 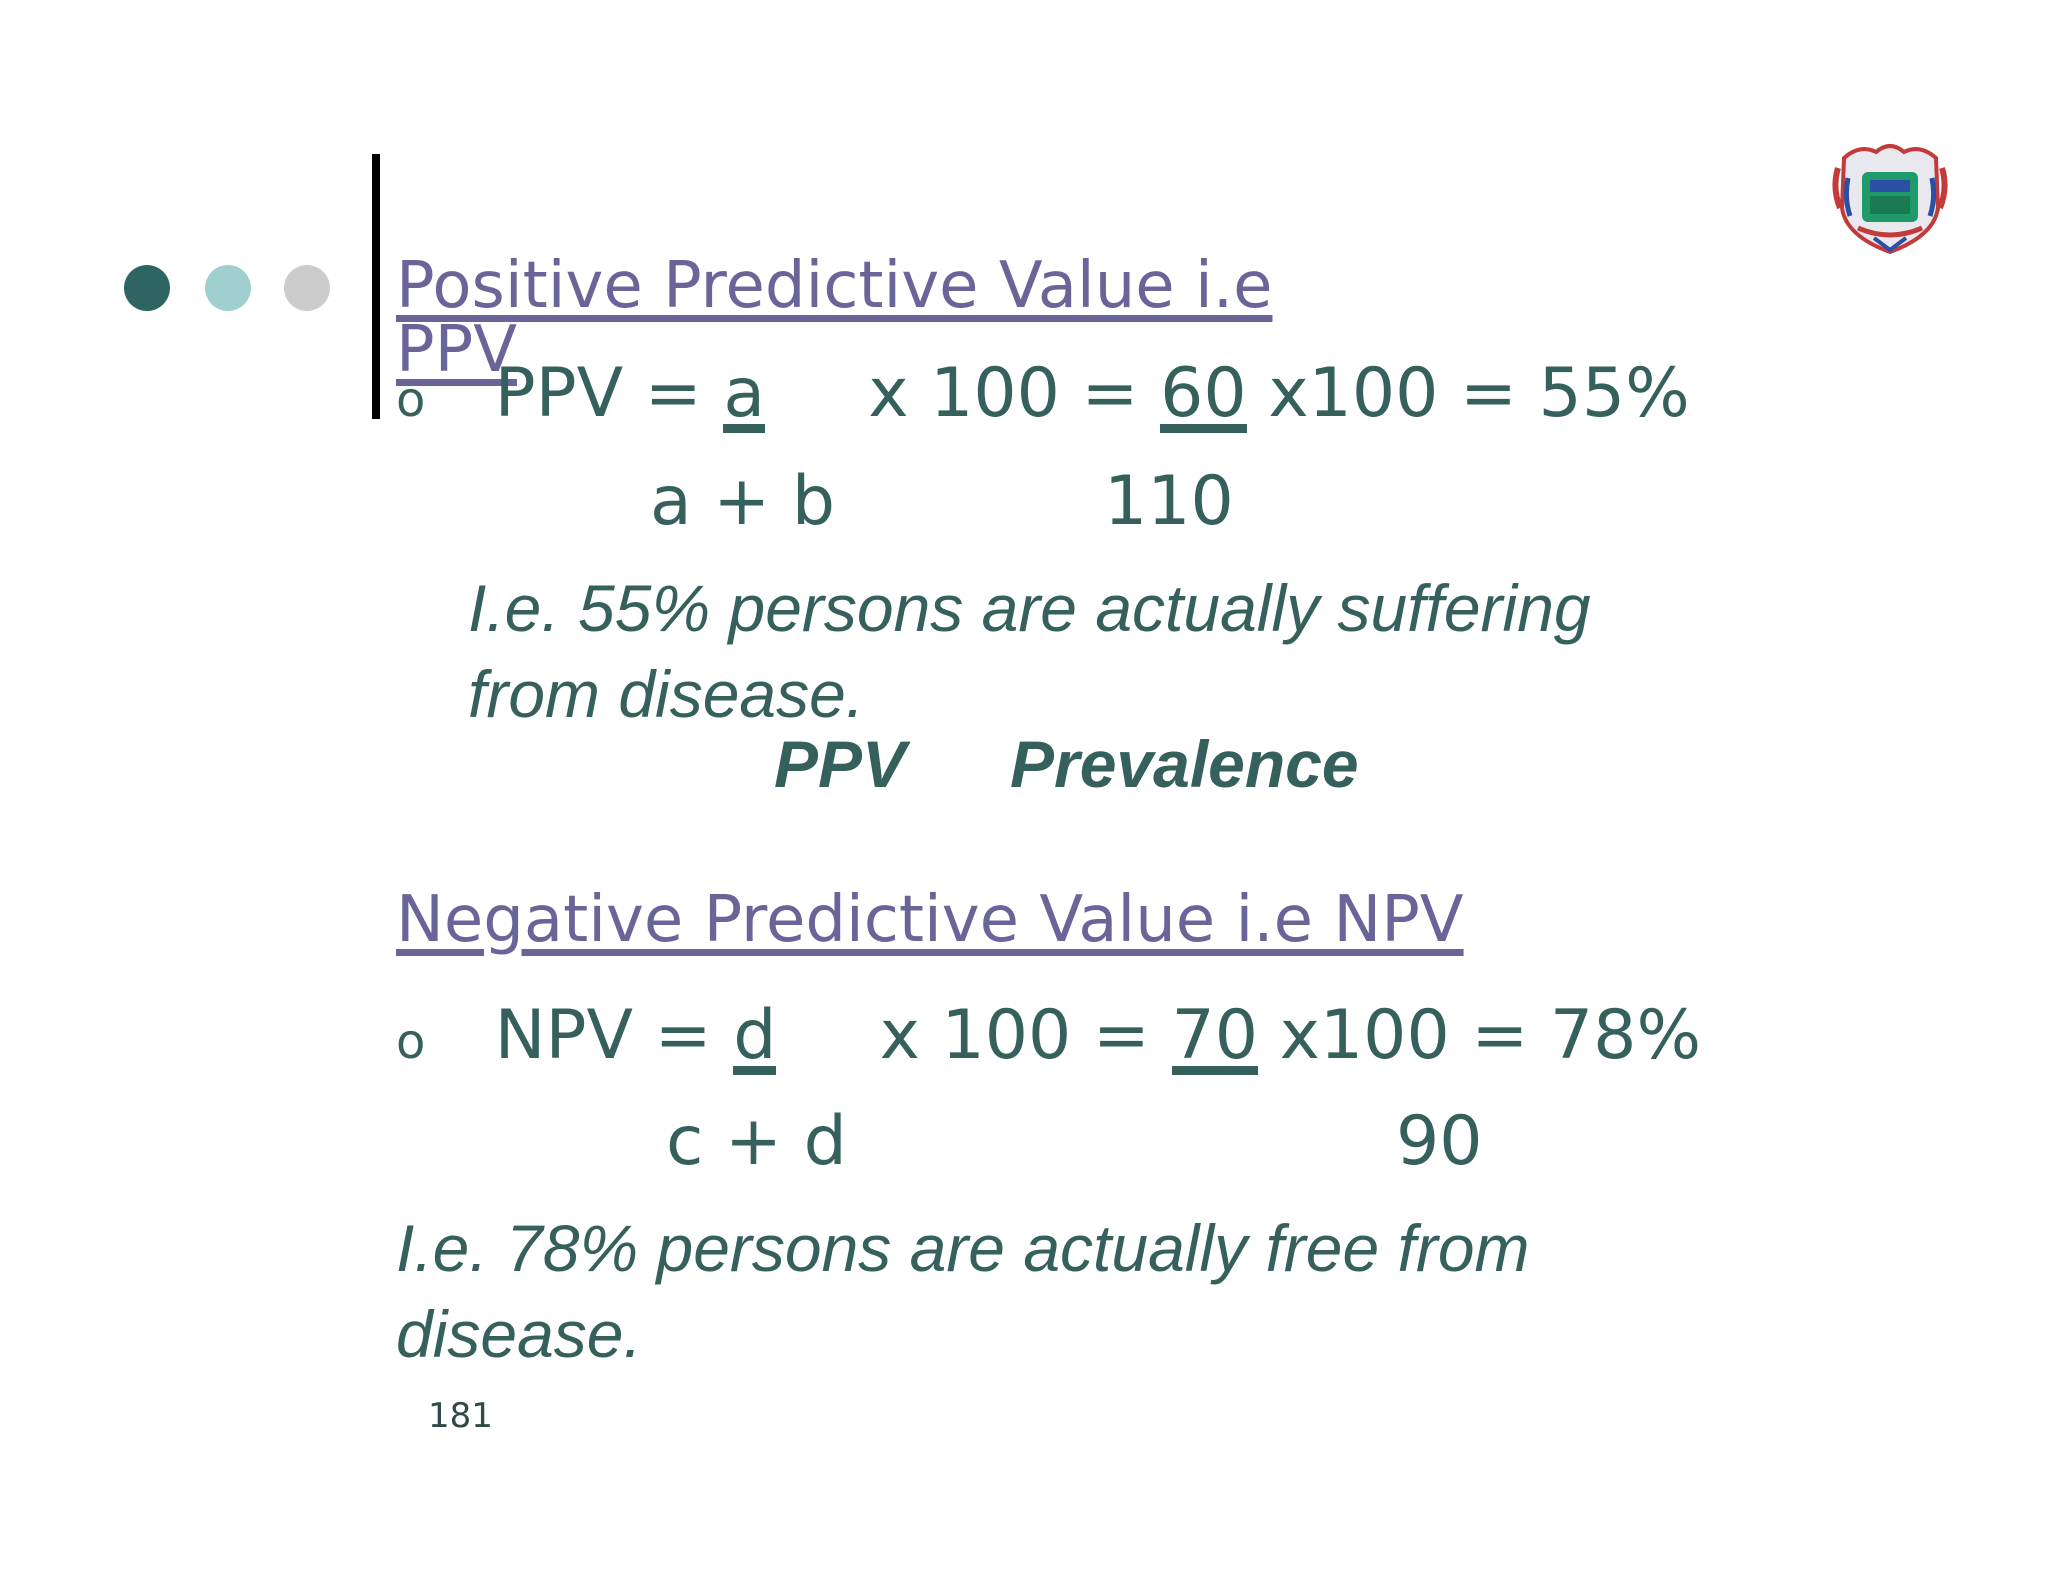 I want to click on coat-of-arms-emblem-icon, so click(x=1890, y=199).